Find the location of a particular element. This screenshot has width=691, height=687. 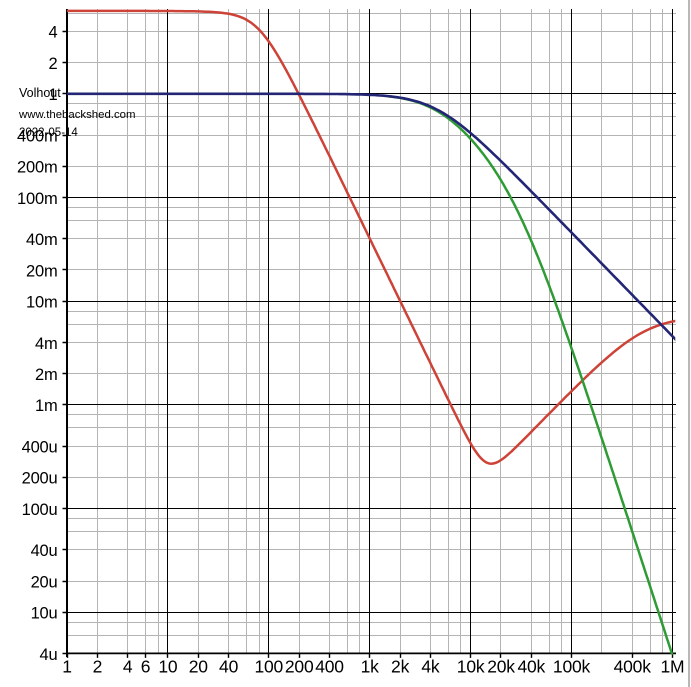

svg-text: 400 is located at coordinates (329, 666).